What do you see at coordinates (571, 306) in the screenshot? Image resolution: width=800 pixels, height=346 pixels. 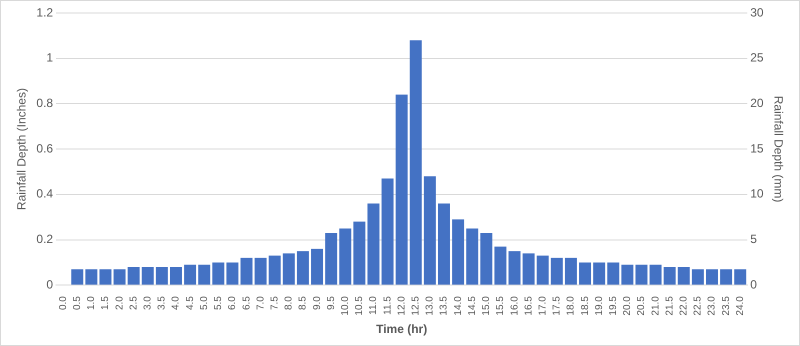 I see `x-tick-label: 18.0` at bounding box center [571, 306].